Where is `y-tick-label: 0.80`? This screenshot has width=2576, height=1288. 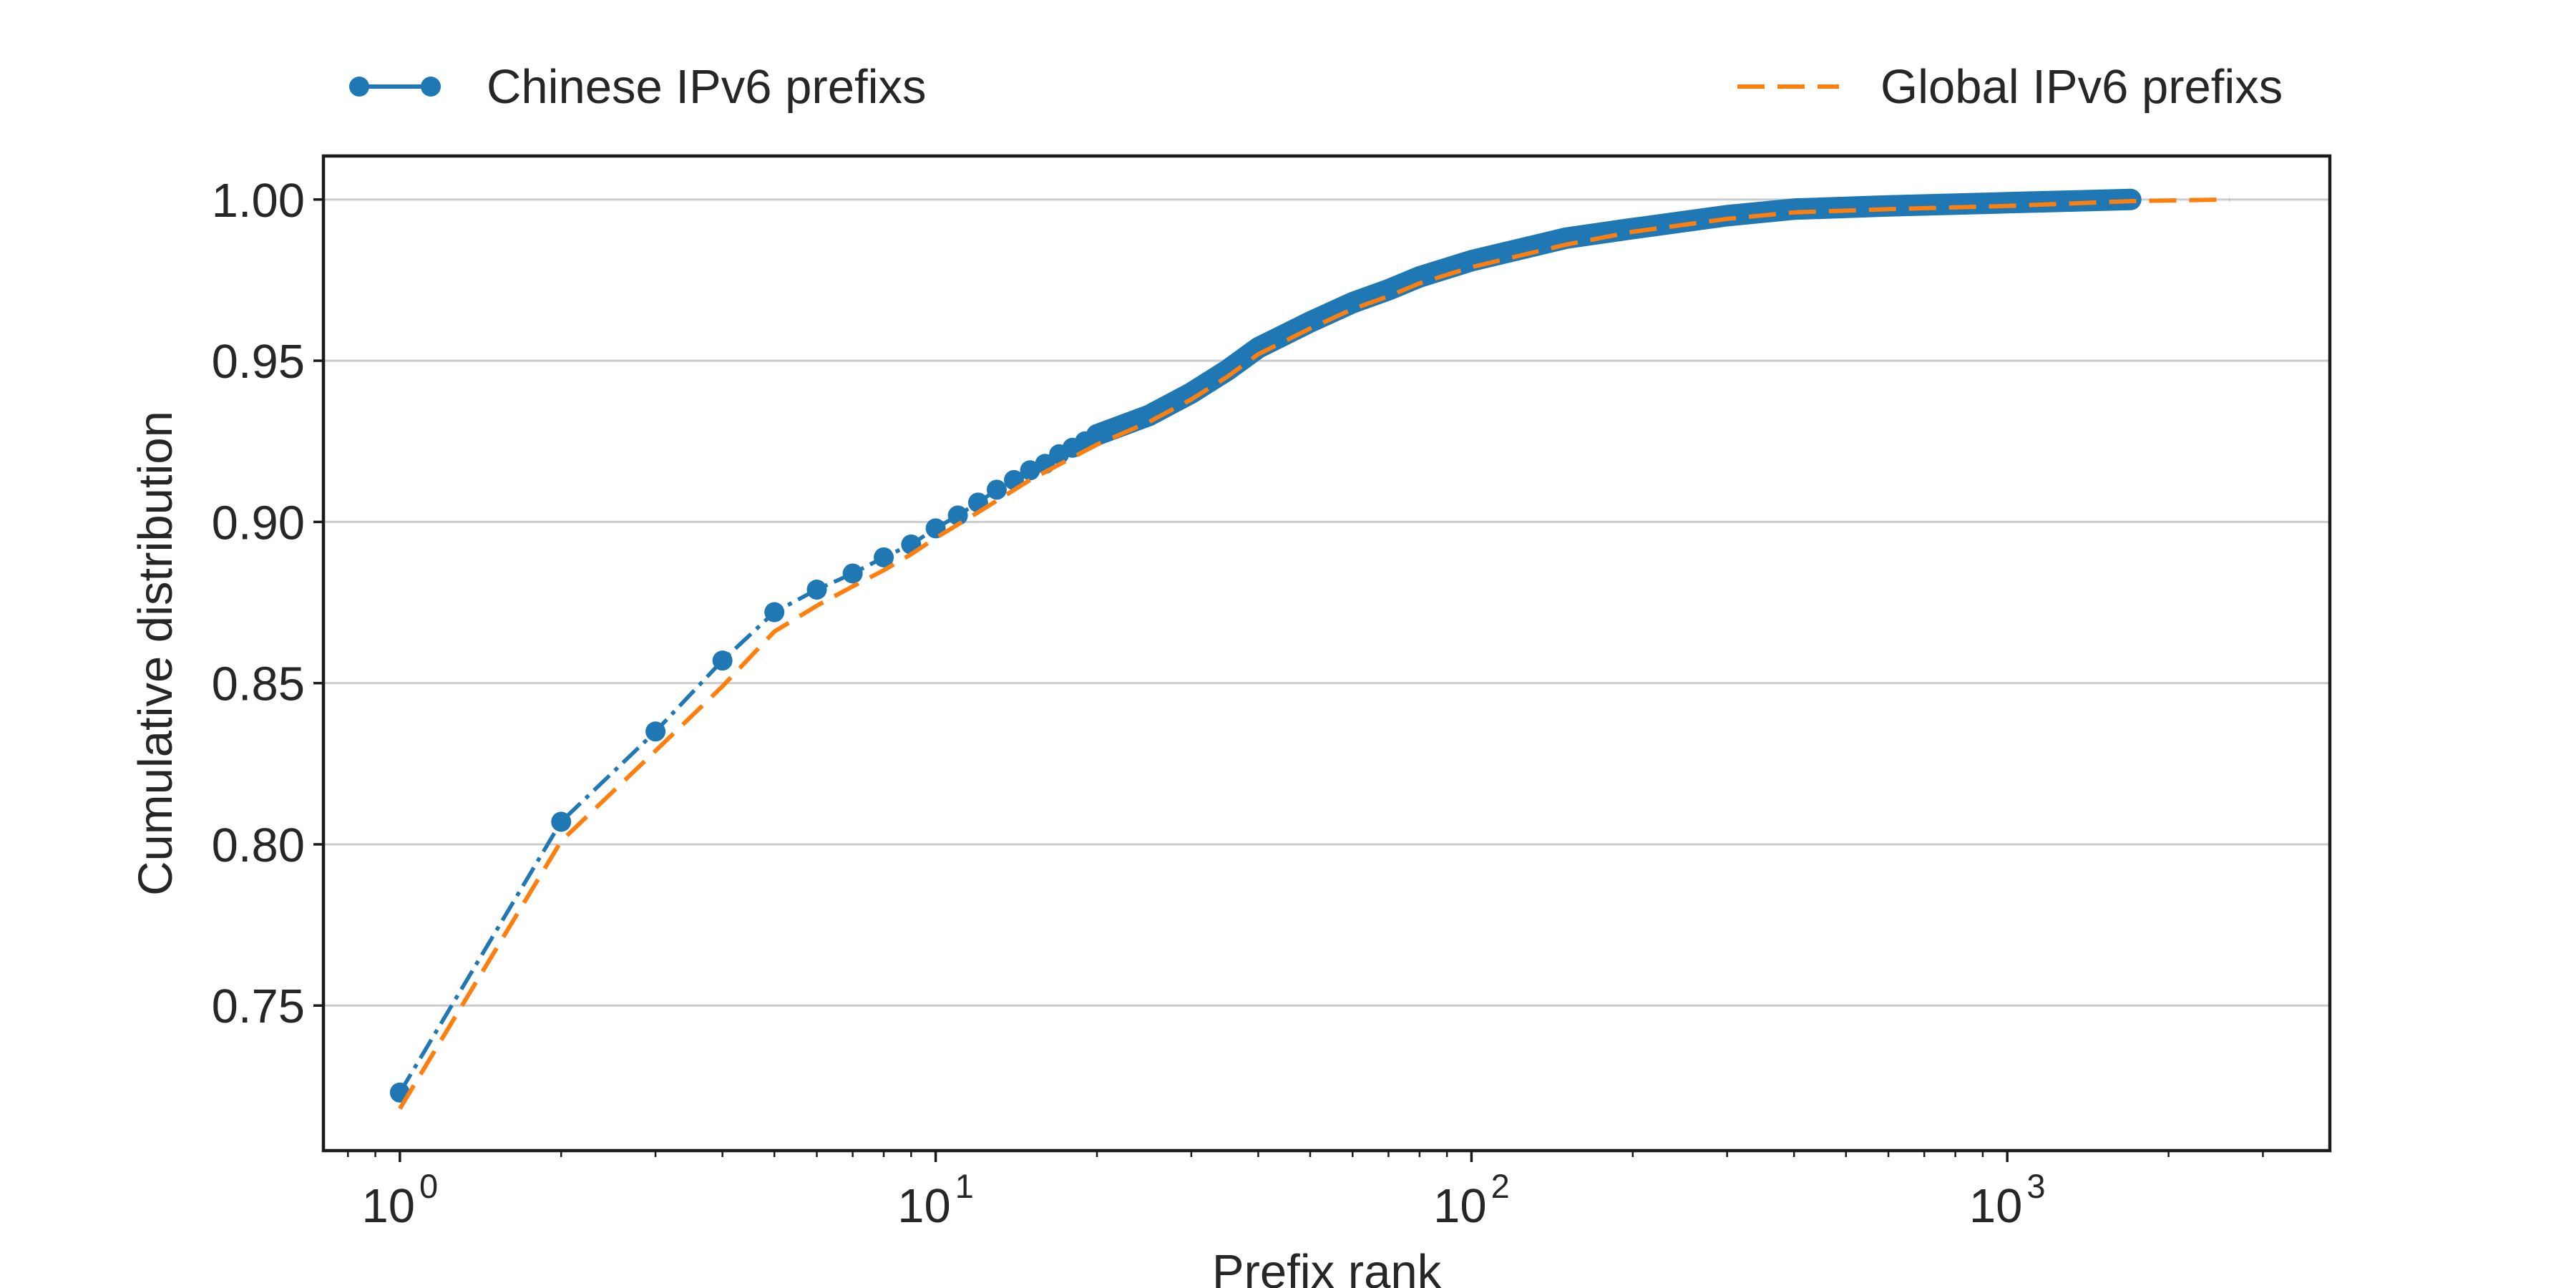
y-tick-label: 0.80 is located at coordinates (258, 845).